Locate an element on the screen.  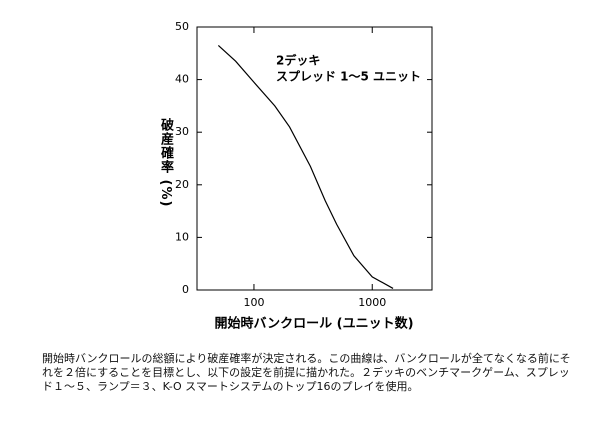
annotation: スプレッド 1～5 ユニット is located at coordinates (348, 76).